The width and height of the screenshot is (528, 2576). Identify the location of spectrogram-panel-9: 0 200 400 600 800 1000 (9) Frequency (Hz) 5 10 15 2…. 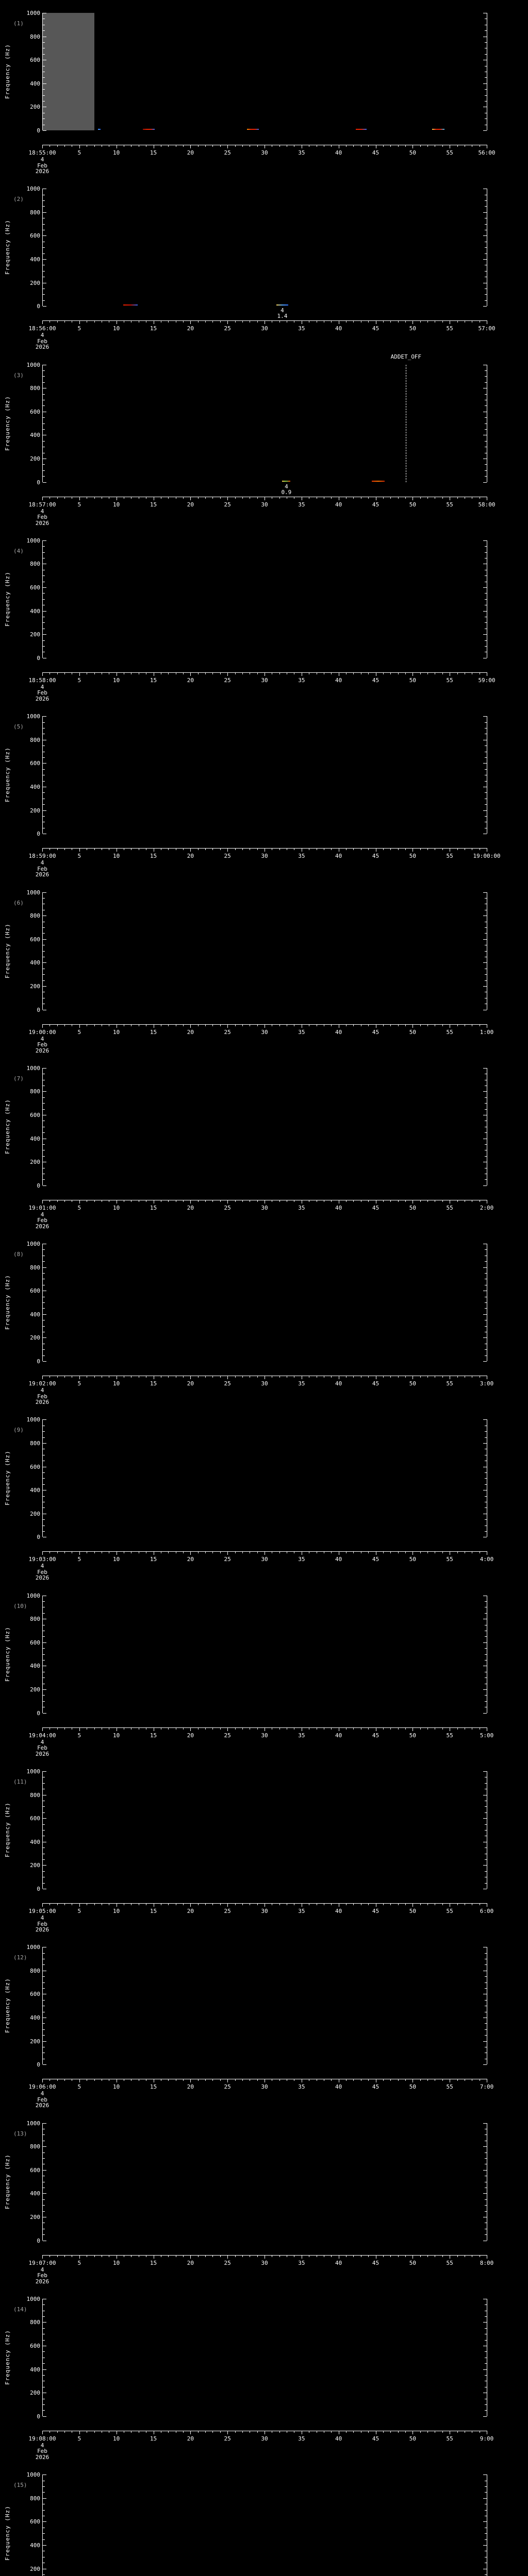
(264, 1494).